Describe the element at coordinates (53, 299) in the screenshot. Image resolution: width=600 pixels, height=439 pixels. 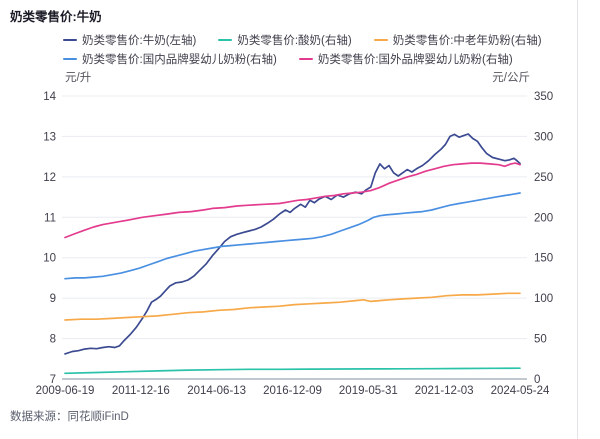
I see `left-axis-tick-label: 9` at that location.